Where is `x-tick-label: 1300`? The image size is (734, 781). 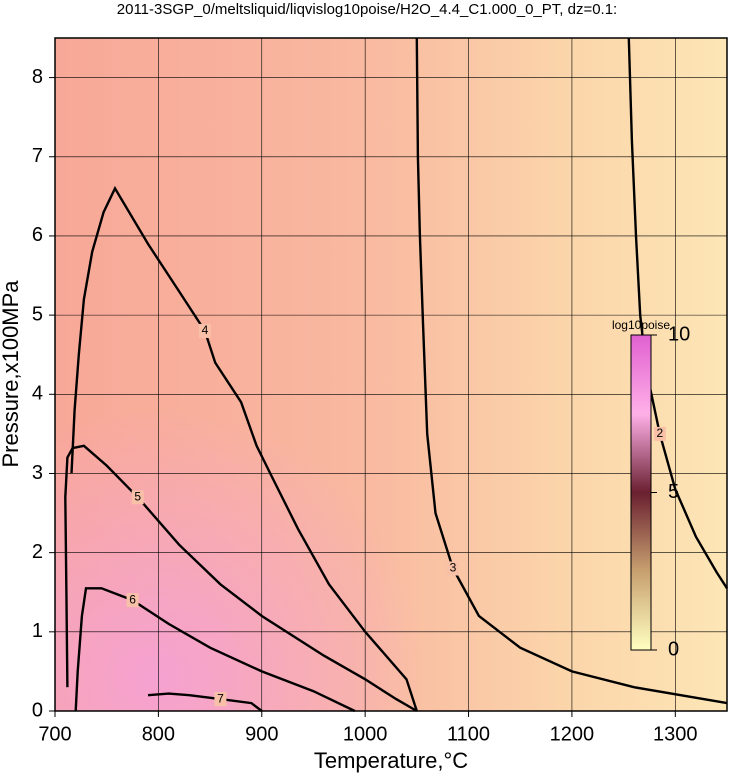
x-tick-label: 1300 is located at coordinates (675, 734).